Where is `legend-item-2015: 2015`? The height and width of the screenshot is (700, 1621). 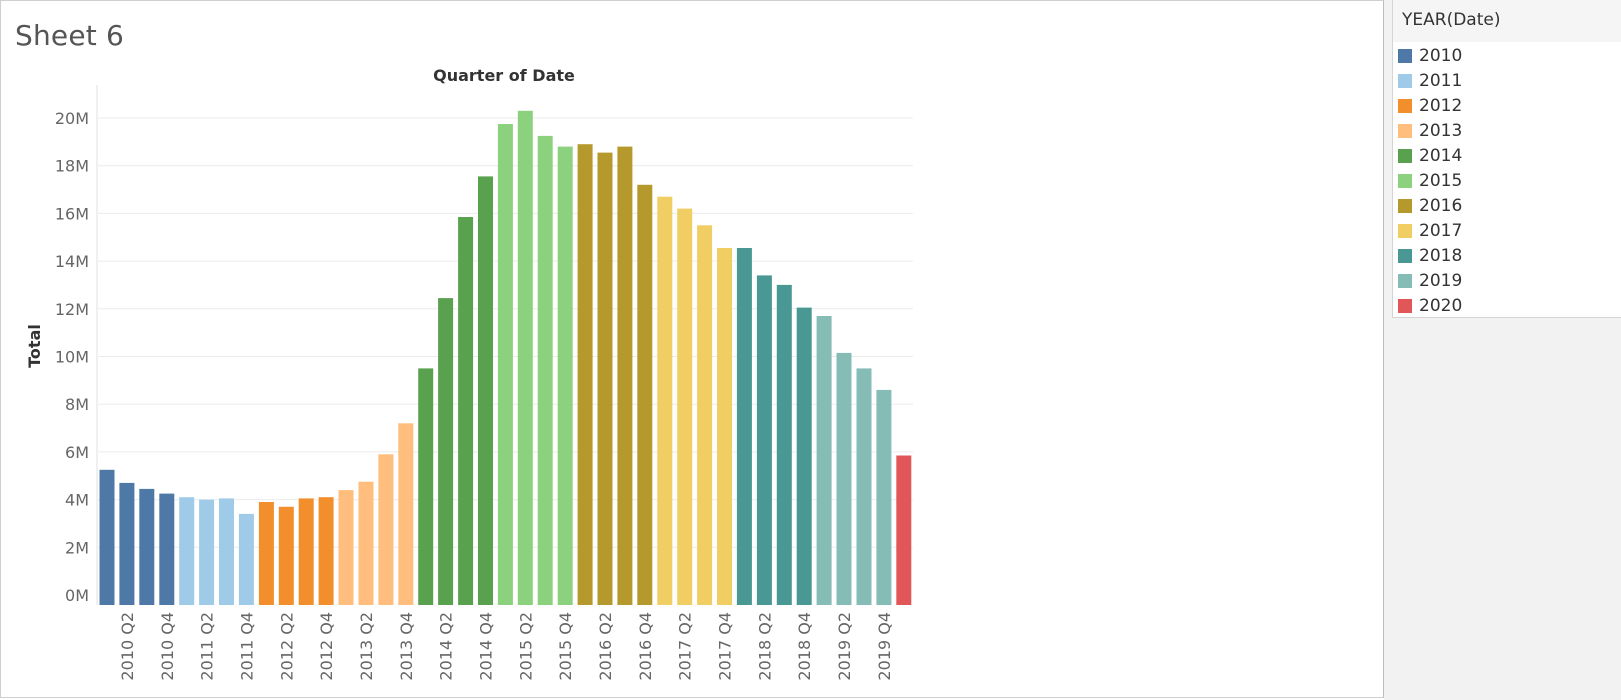 legend-item-2015: 2015 is located at coordinates (1430, 181).